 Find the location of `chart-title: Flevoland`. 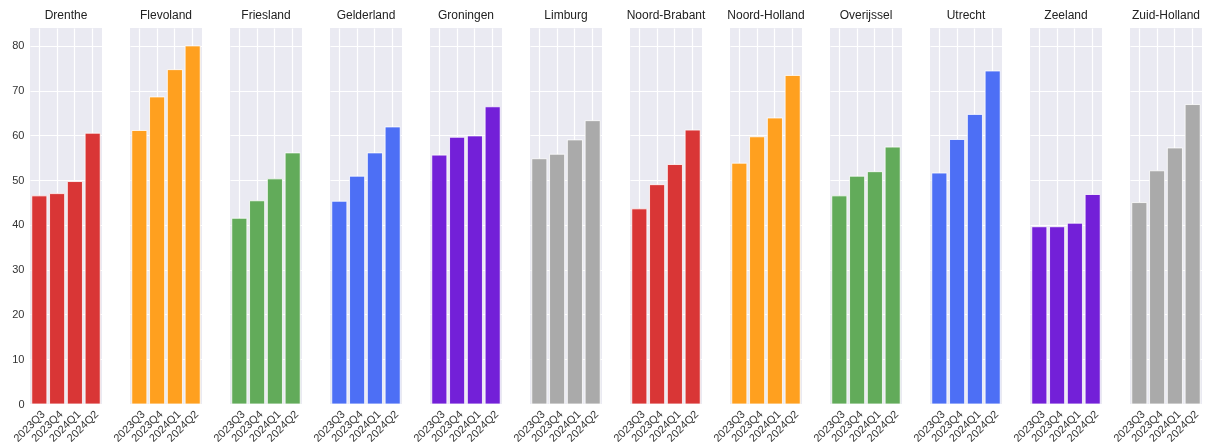

chart-title: Flevoland is located at coordinates (166, 15).